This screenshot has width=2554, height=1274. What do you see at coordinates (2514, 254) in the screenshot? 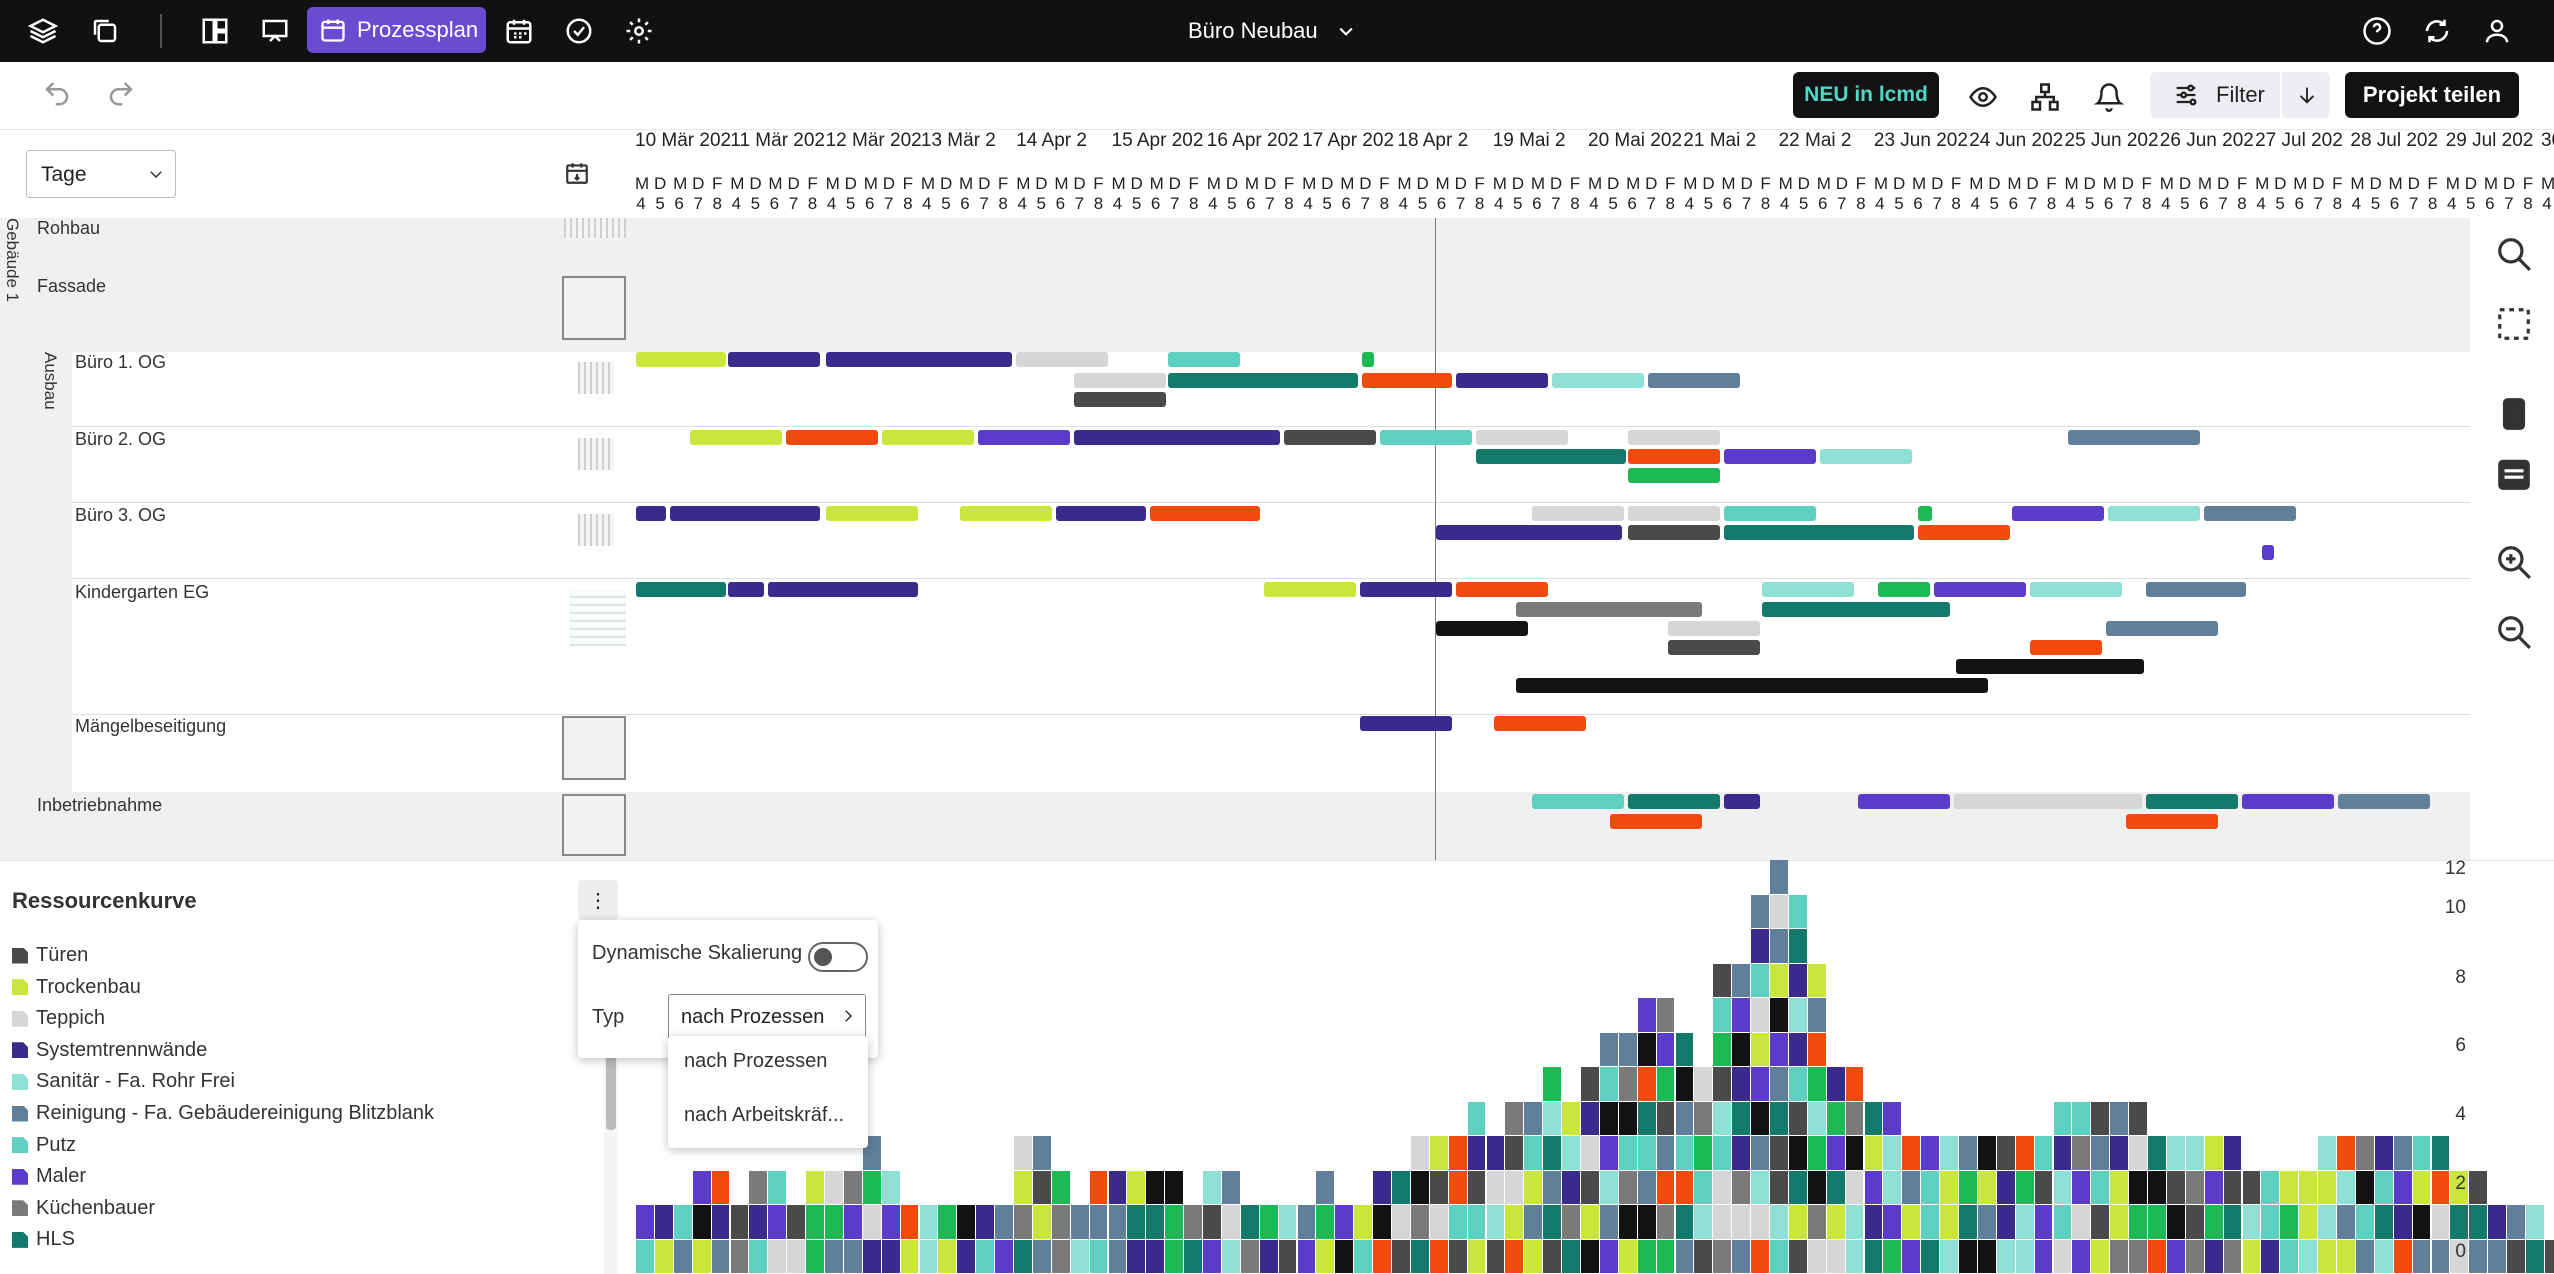
I see `search-icon` at bounding box center [2514, 254].